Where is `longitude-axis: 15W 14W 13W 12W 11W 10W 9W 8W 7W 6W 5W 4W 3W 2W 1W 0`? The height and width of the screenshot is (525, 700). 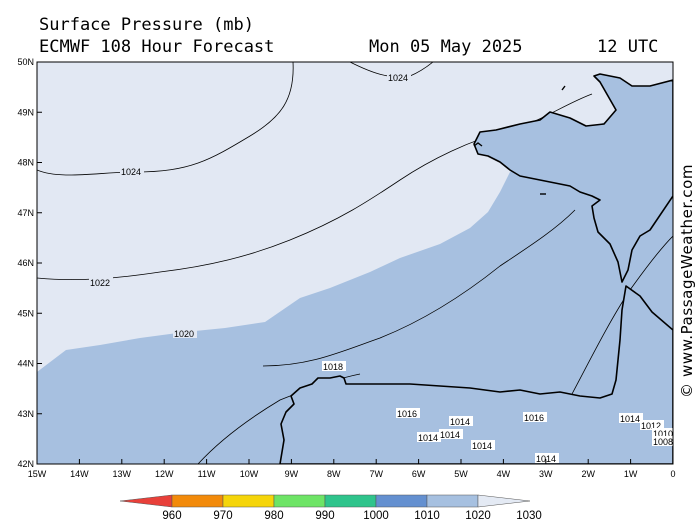
longitude-axis: 15W 14W 13W 12W 11W 10W 9W 8W 7W 6W 5W 4W 3W 2W 1W 0 is located at coordinates (352, 469).